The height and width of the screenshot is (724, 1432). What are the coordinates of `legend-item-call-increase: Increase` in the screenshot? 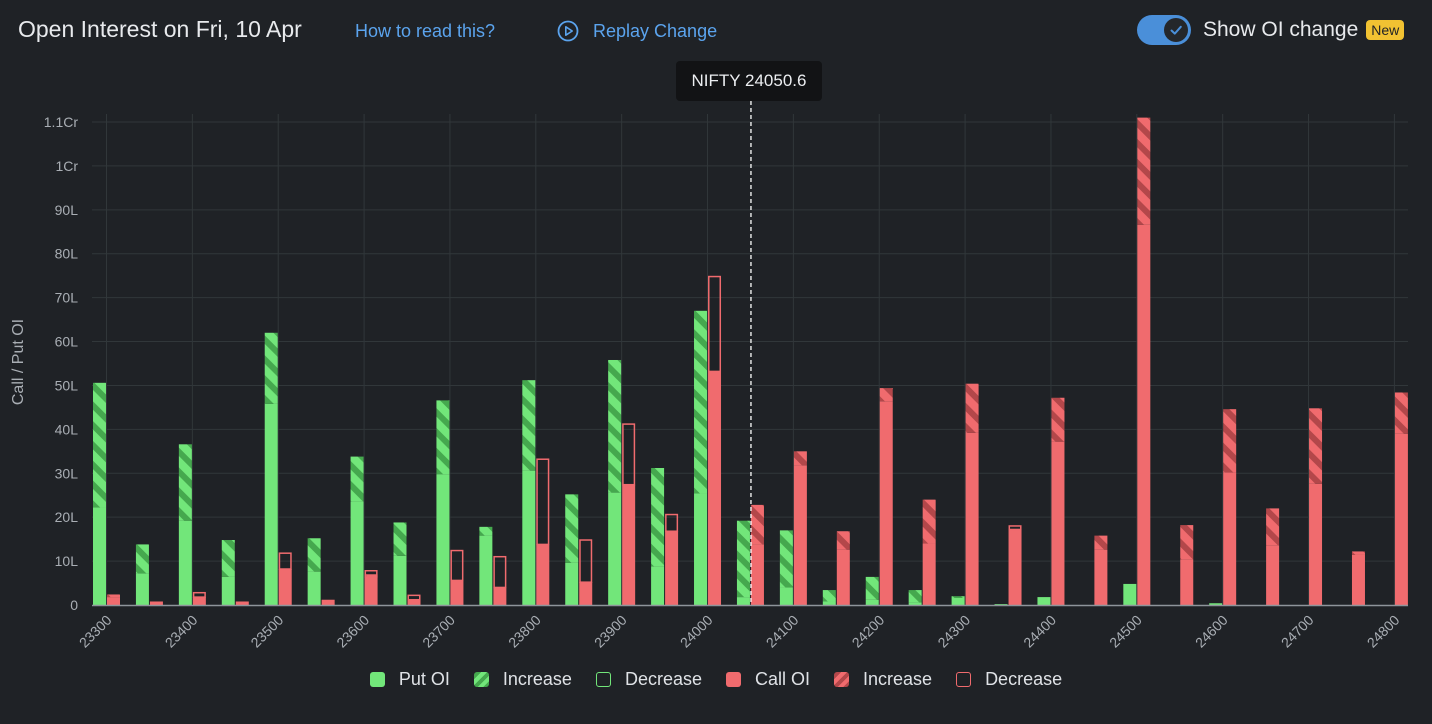 It's located at (883, 679).